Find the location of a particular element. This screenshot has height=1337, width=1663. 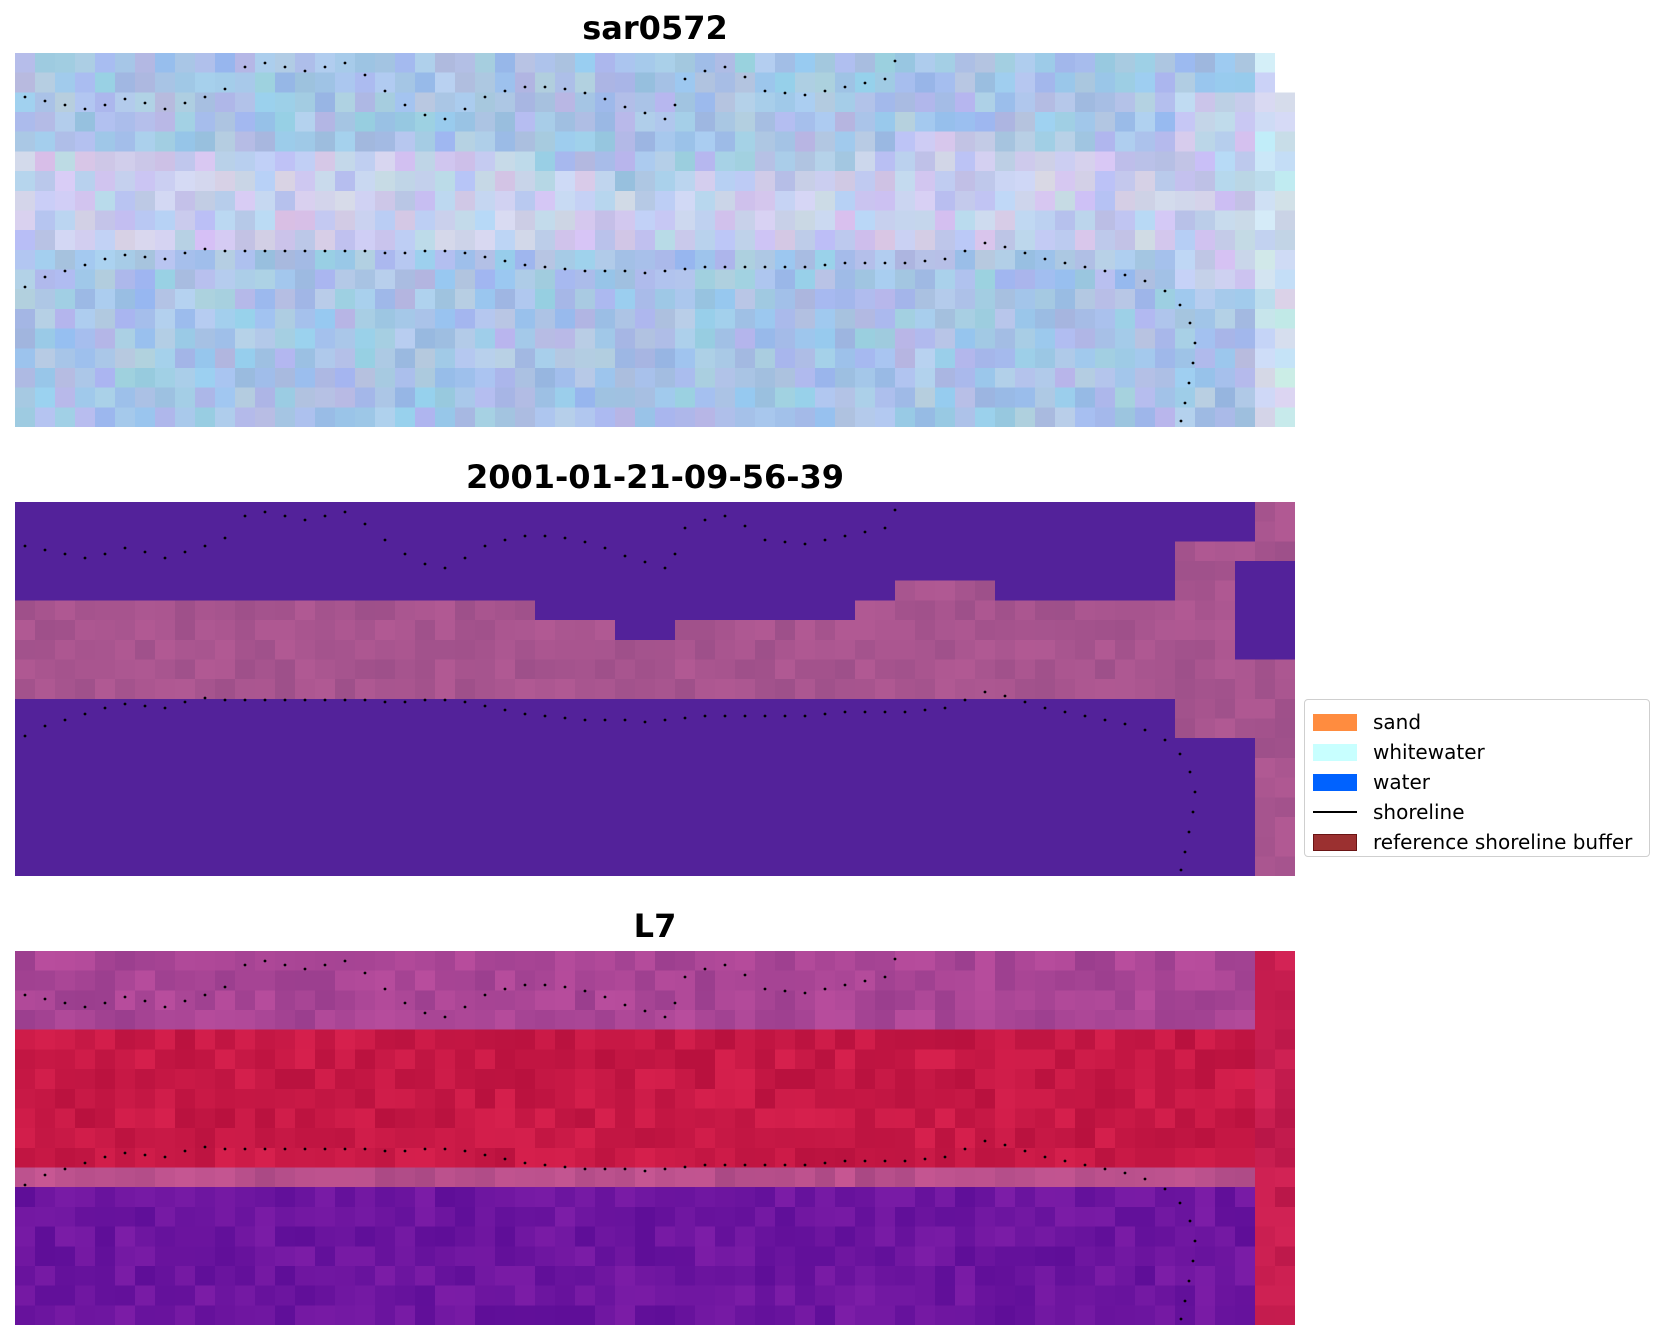

water-swatch is located at coordinates (1335, 782).